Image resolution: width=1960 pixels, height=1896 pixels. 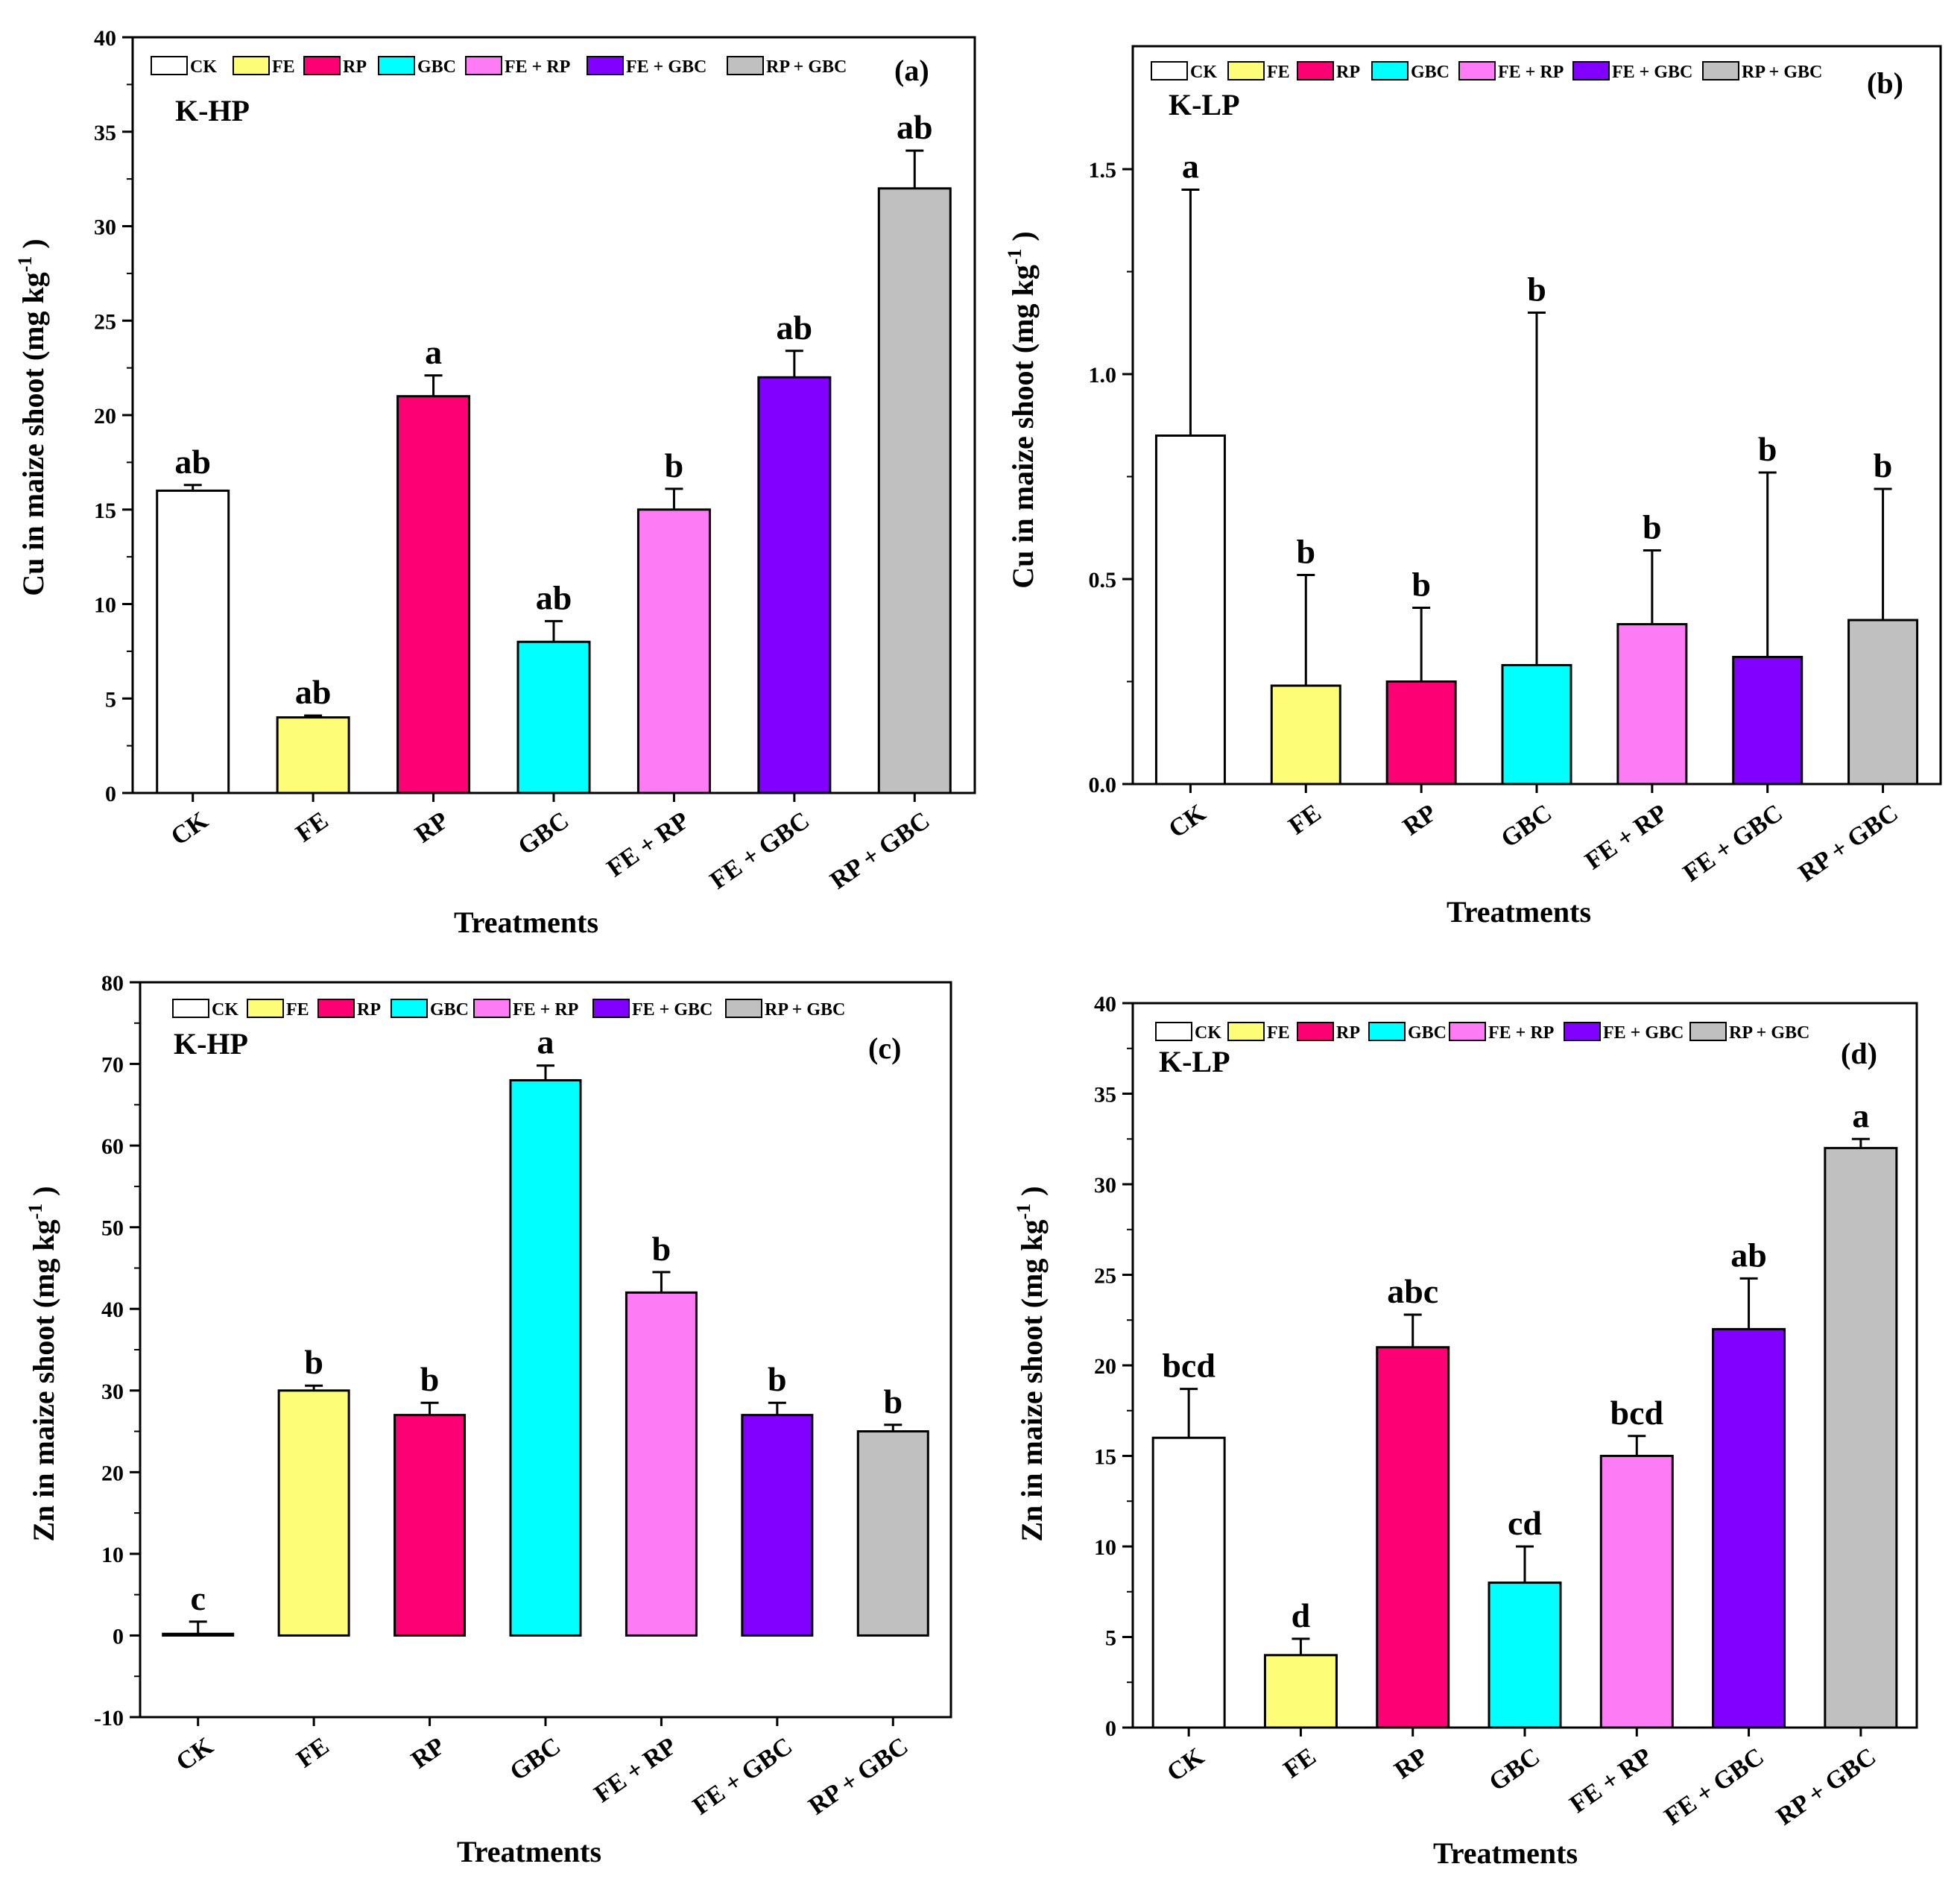 What do you see at coordinates (1105, 1004) in the screenshot?
I see `y-tick-label-d-8: 40` at bounding box center [1105, 1004].